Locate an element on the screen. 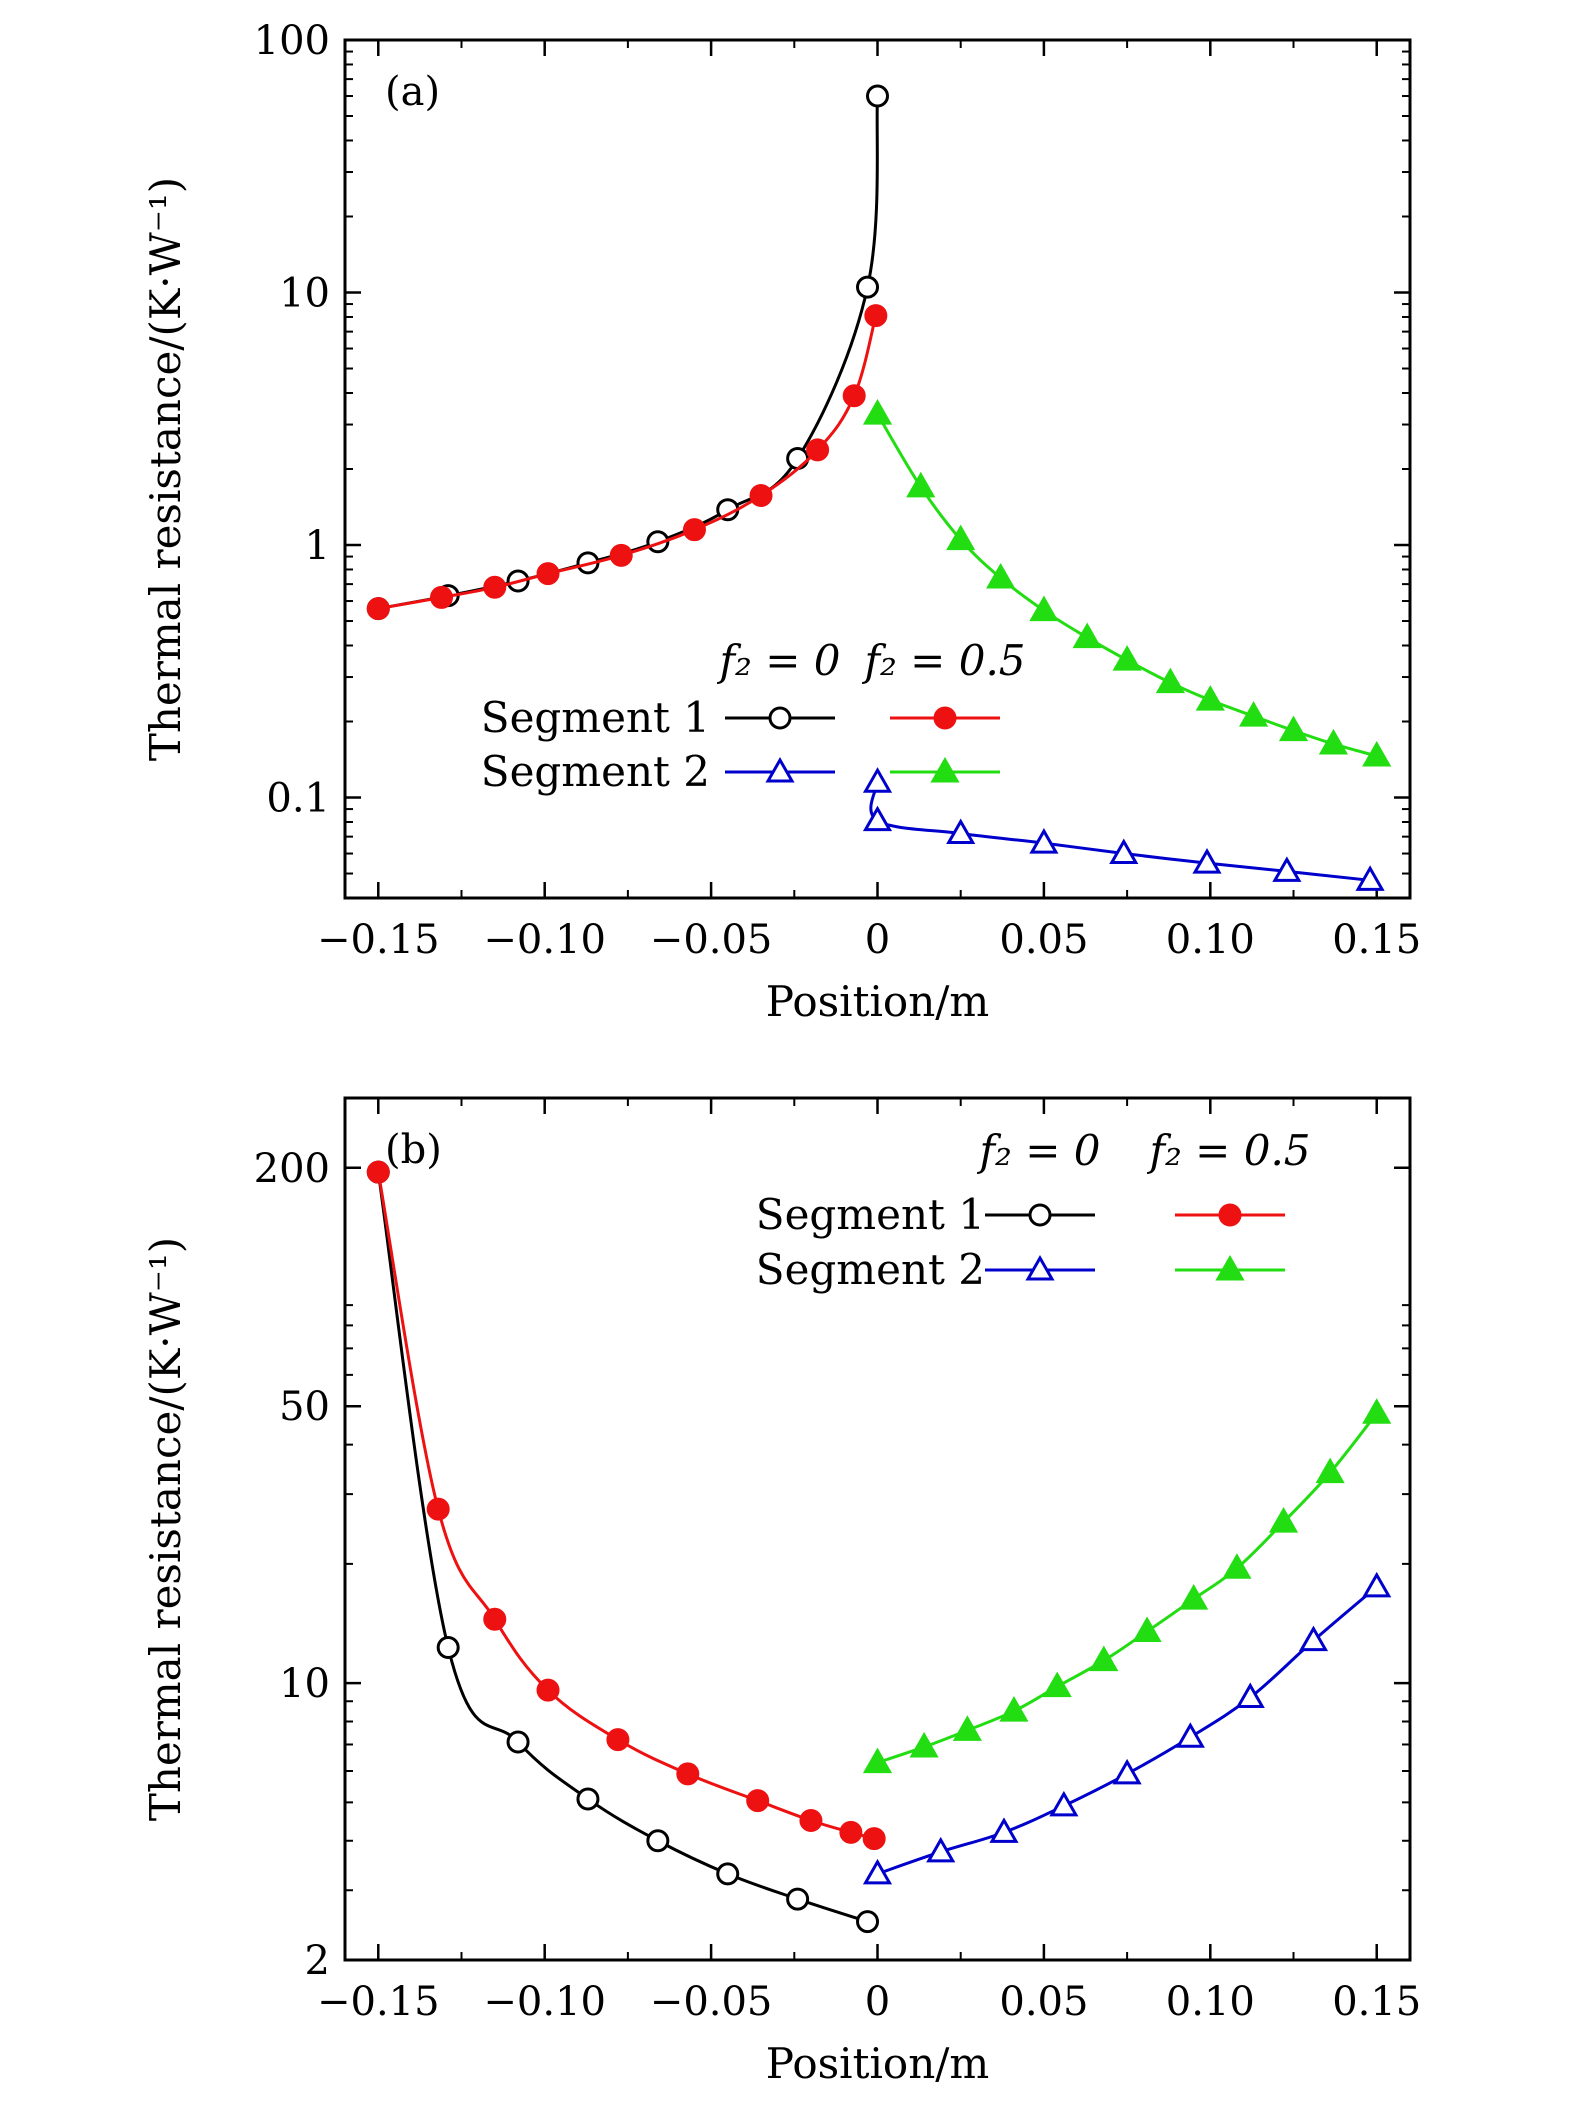  panel-label: (a) is located at coordinates (412, 92).